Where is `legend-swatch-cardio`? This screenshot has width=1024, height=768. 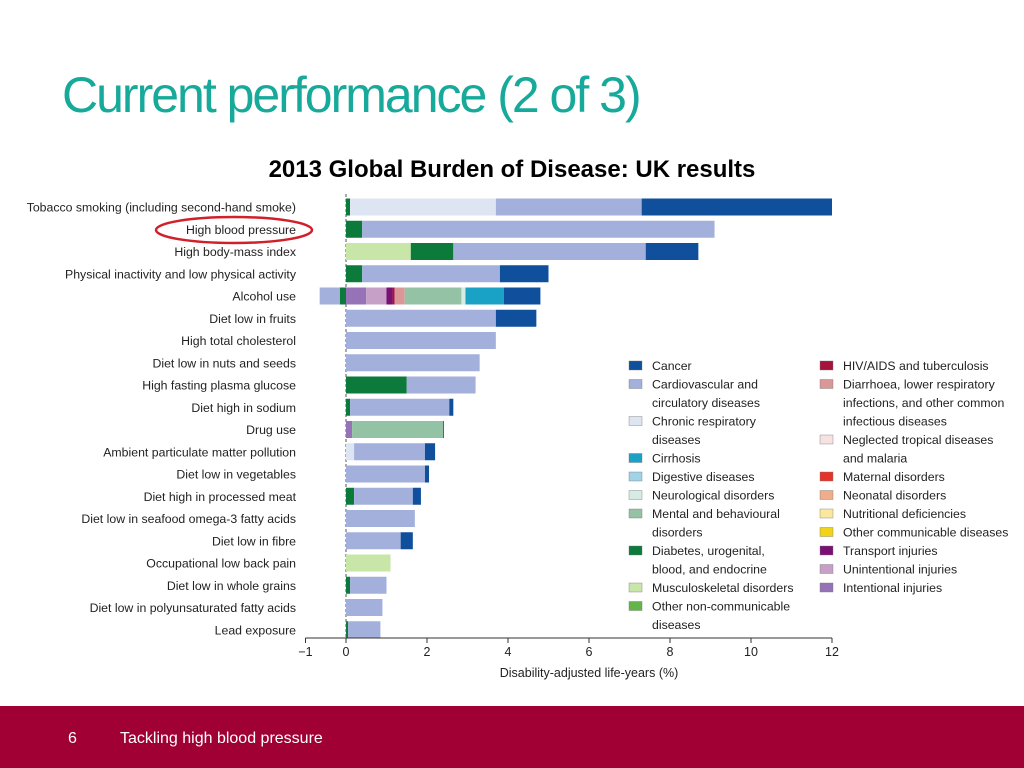 legend-swatch-cardio is located at coordinates (635, 384).